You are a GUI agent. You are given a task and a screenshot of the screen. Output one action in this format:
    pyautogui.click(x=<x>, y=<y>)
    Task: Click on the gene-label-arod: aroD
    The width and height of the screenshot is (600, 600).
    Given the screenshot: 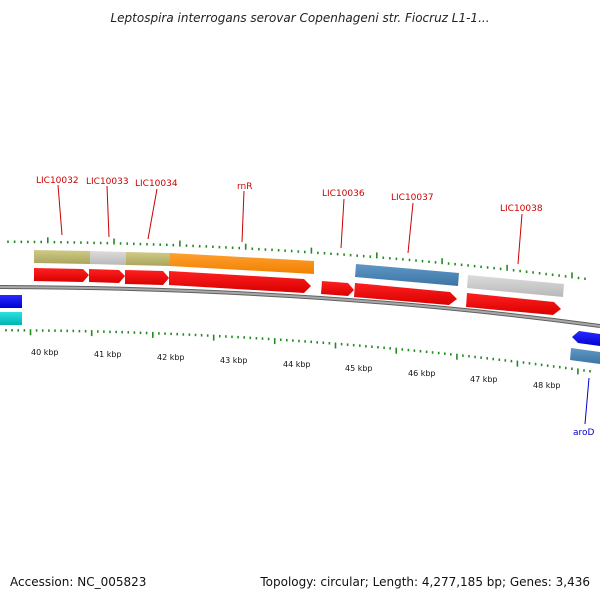 What is the action you would take?
    pyautogui.click(x=584, y=433)
    